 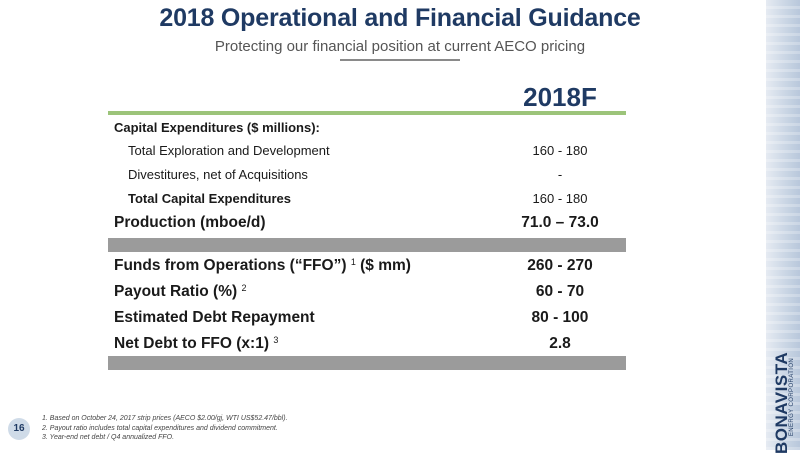 I want to click on row-value: -, so click(x=560, y=174).